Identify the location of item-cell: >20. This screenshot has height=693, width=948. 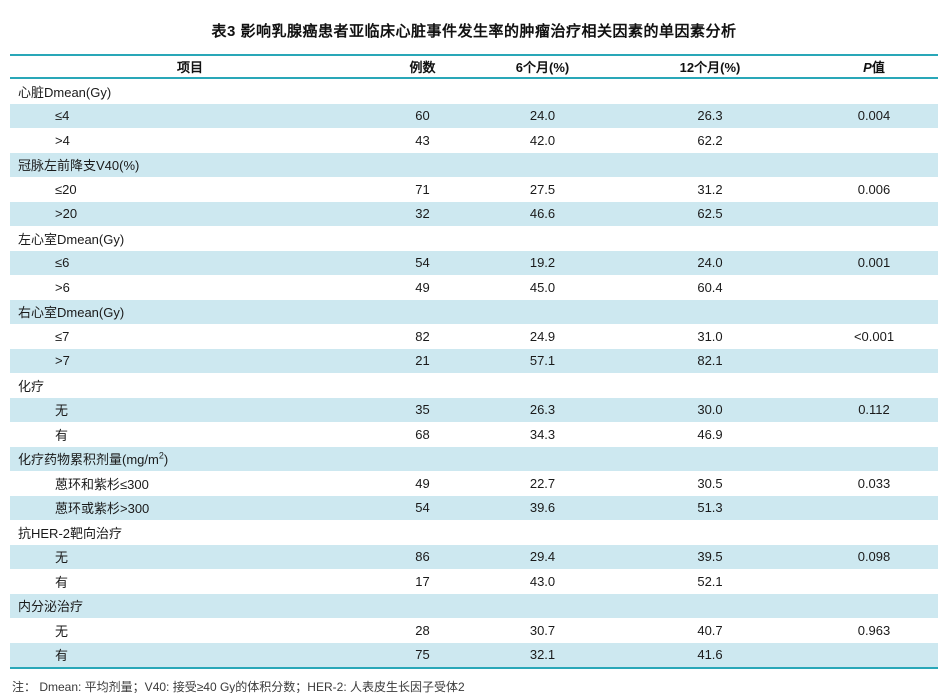
(66, 214).